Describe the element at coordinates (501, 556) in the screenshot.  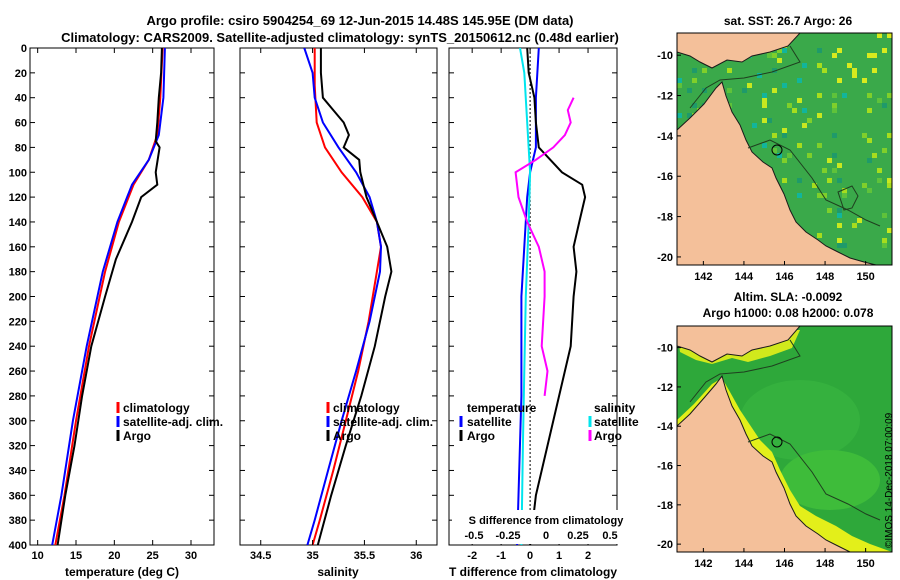
I see `x-tick-label: -1` at that location.